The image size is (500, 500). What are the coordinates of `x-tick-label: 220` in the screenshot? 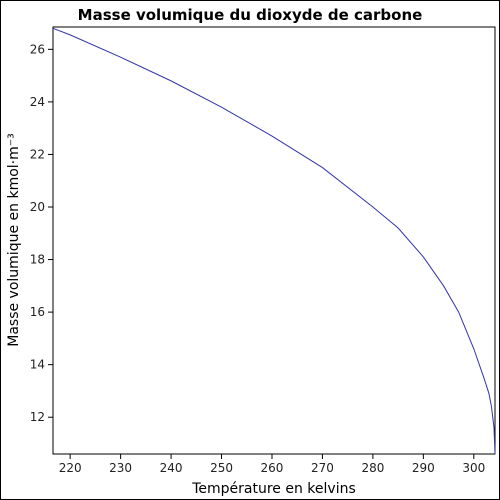 It's located at (70, 468).